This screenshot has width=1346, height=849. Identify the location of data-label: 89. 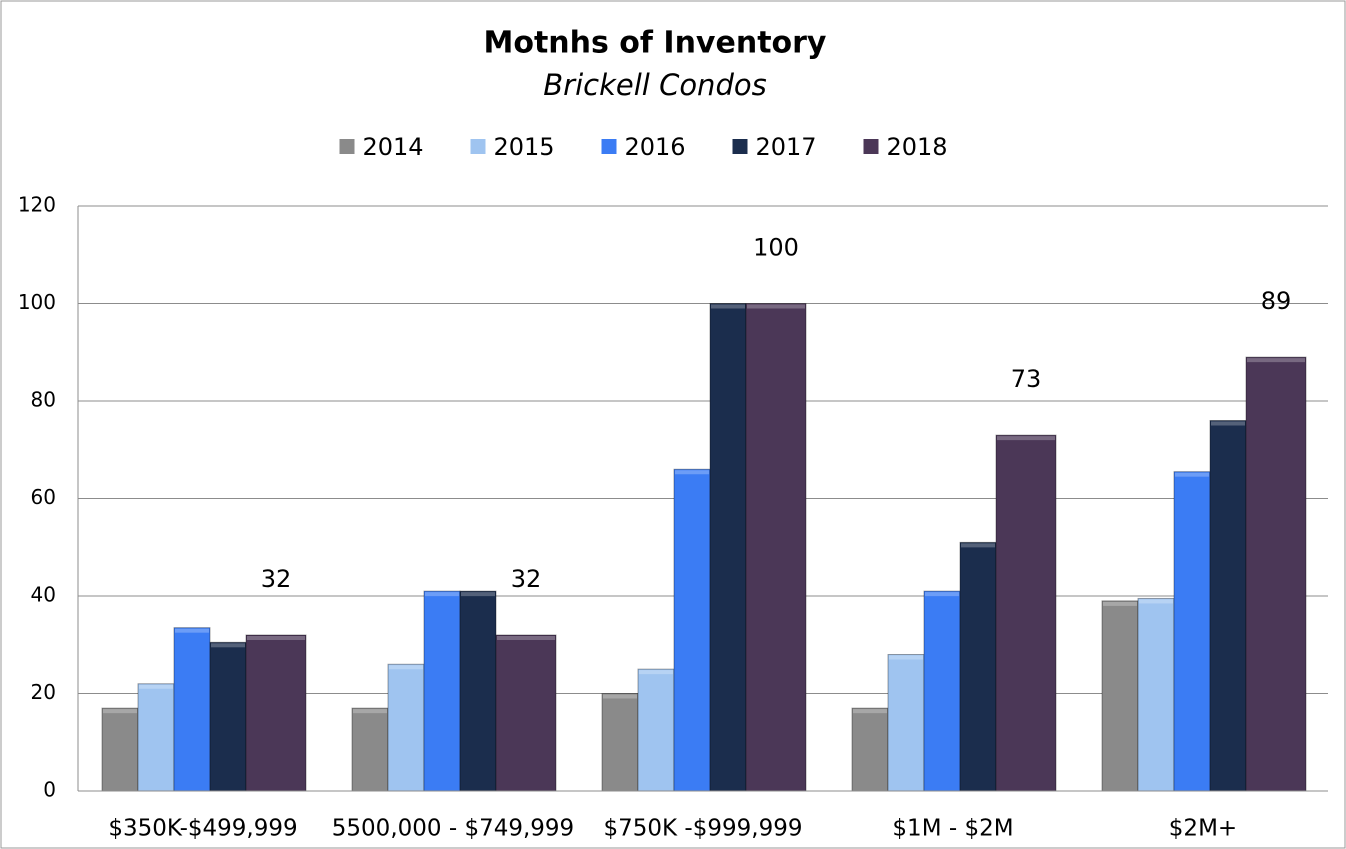
(1276, 301).